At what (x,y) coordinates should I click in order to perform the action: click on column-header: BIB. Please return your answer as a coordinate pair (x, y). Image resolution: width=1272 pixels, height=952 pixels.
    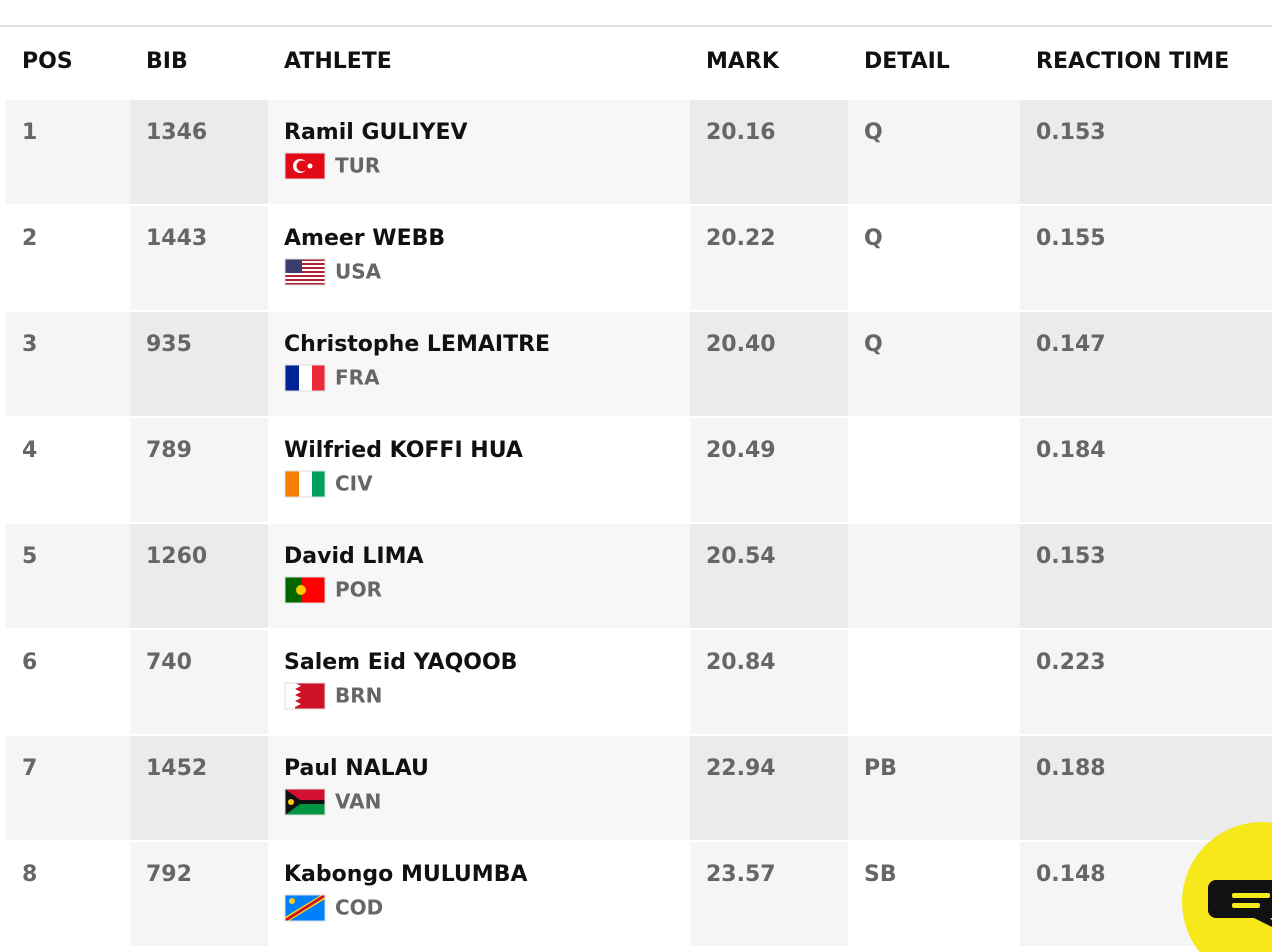
    Looking at the image, I should click on (167, 61).